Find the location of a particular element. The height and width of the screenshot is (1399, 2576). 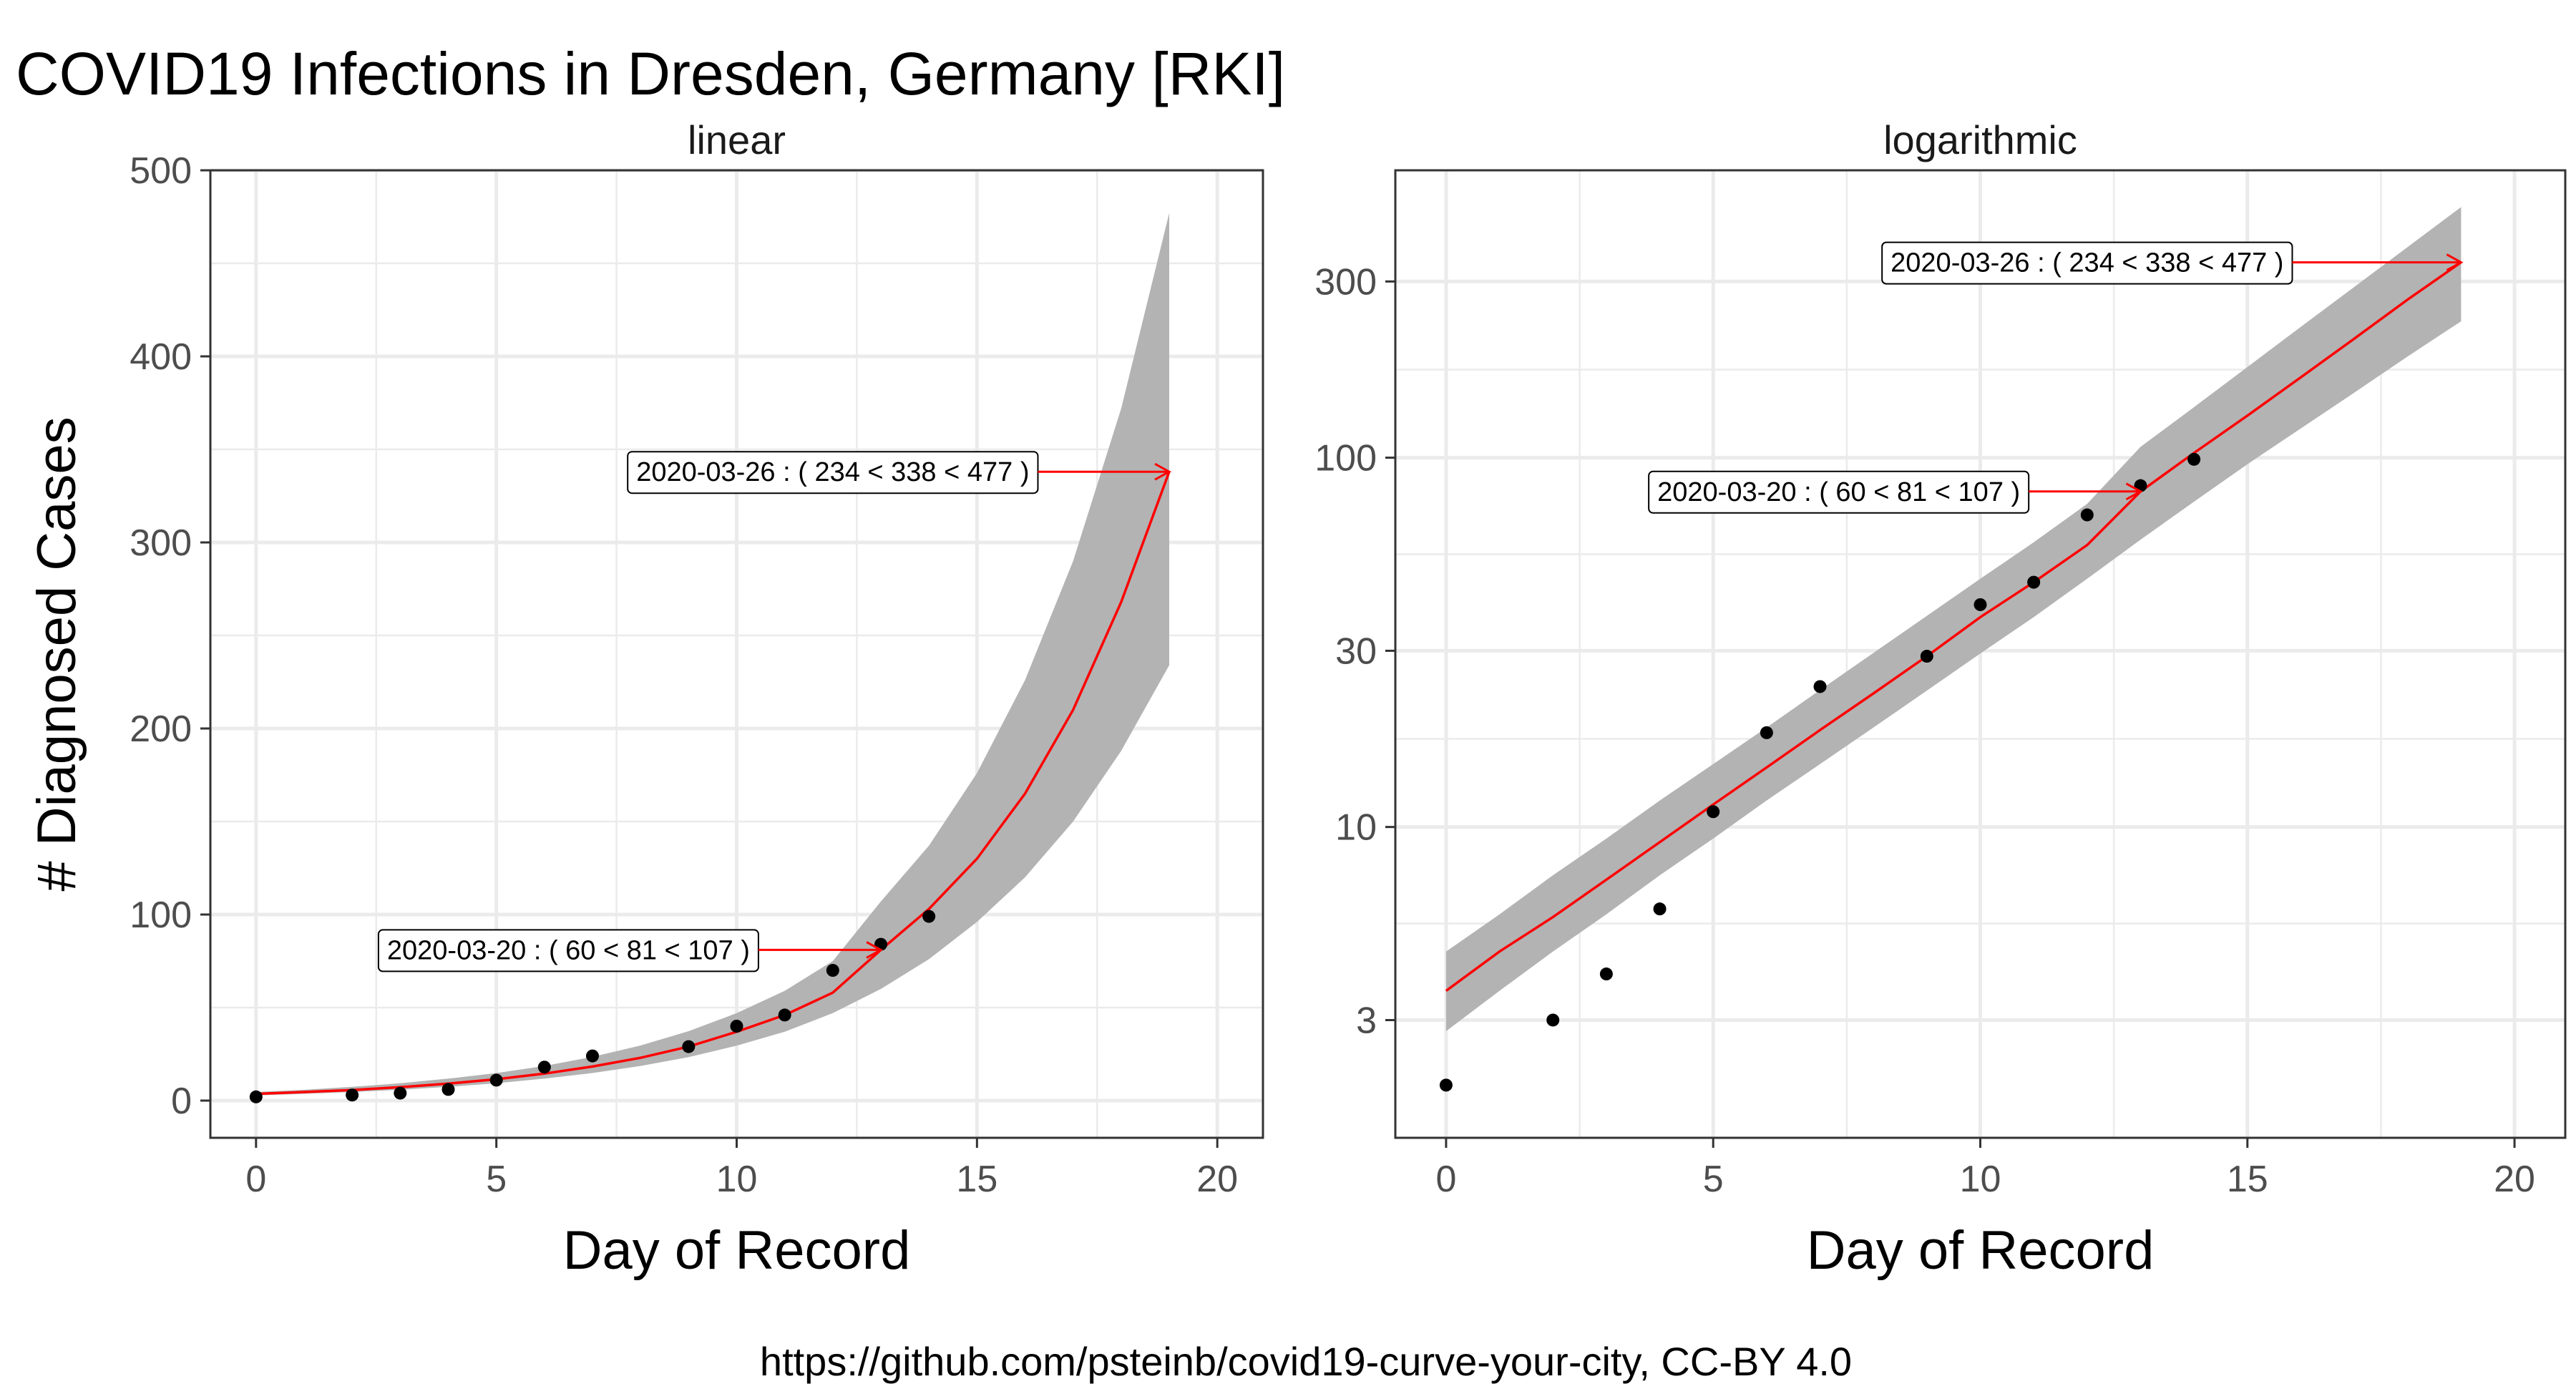

y-tick-label: 30 is located at coordinates (1356, 651).